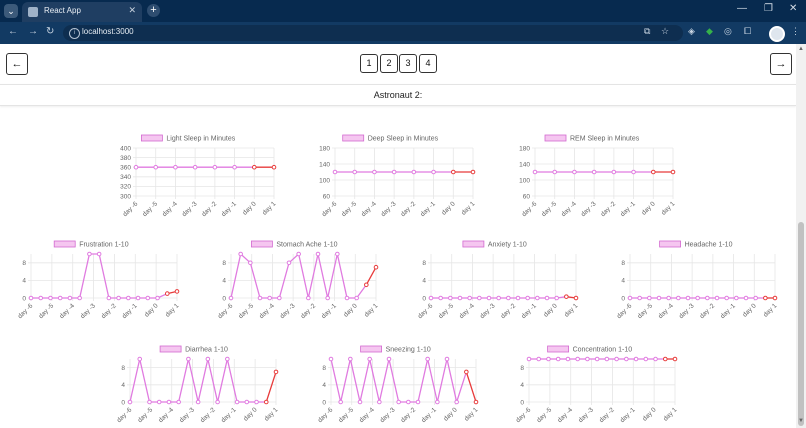 The height and width of the screenshot is (428, 806). I want to click on scroll-down-icon: ▼, so click(801, 421).